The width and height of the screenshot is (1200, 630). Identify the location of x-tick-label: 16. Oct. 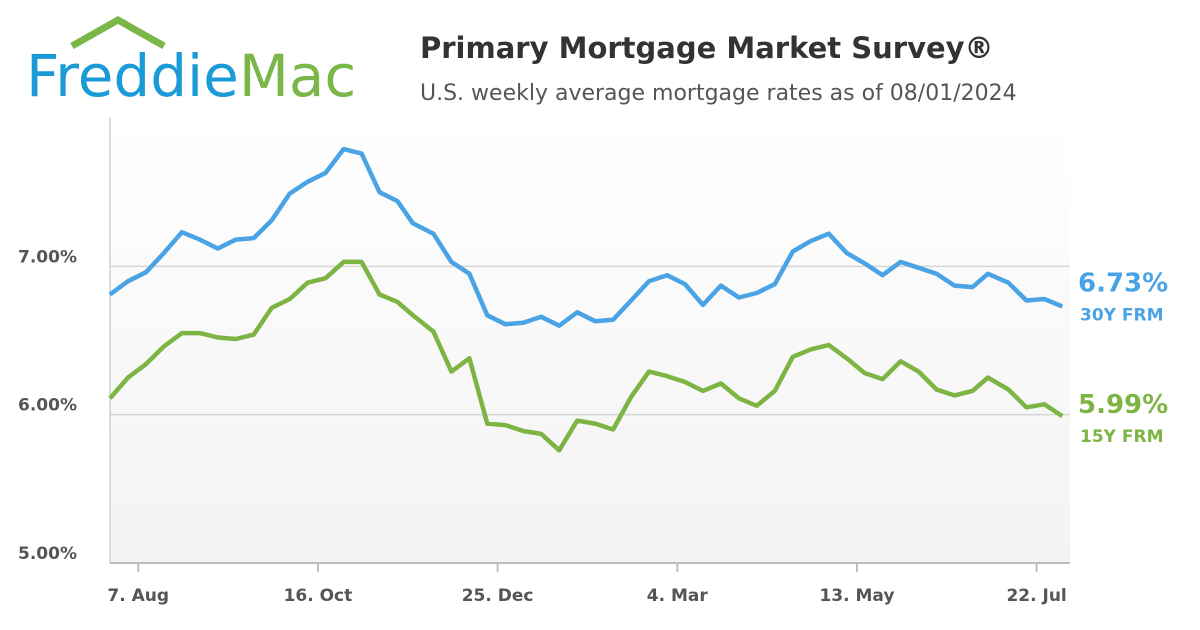
(318, 596).